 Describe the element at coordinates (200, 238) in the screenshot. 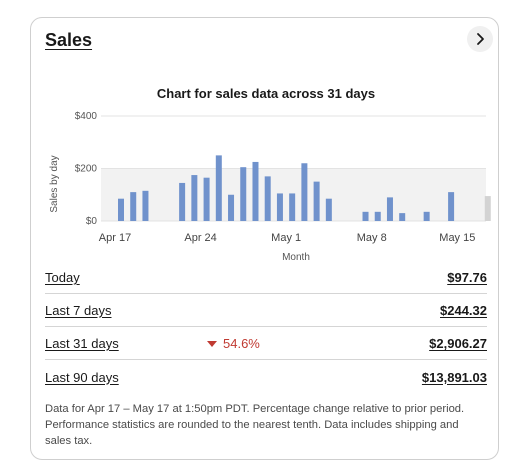

I see `x-tick-label: Apr 24` at that location.